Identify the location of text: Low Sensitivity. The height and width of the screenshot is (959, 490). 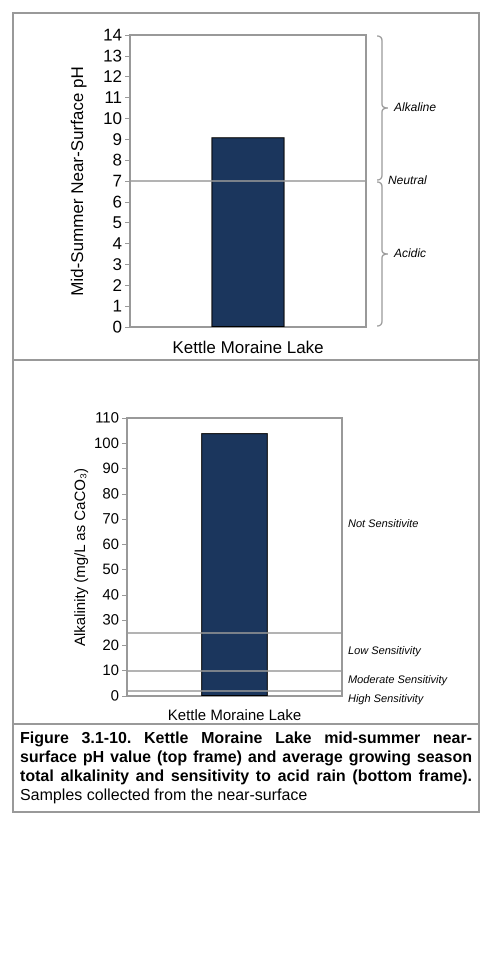
(384, 650).